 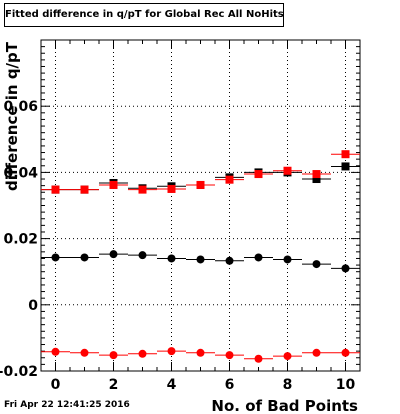 What do you see at coordinates (12, 116) in the screenshot?
I see `y-axis-label: difference in q/pT` at bounding box center [12, 116].